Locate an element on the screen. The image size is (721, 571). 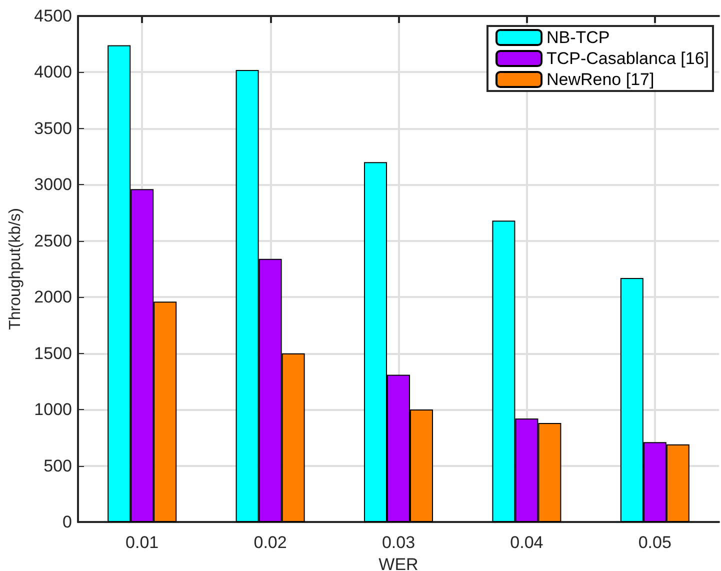
y-tick-label: 500 is located at coordinates (58, 466).